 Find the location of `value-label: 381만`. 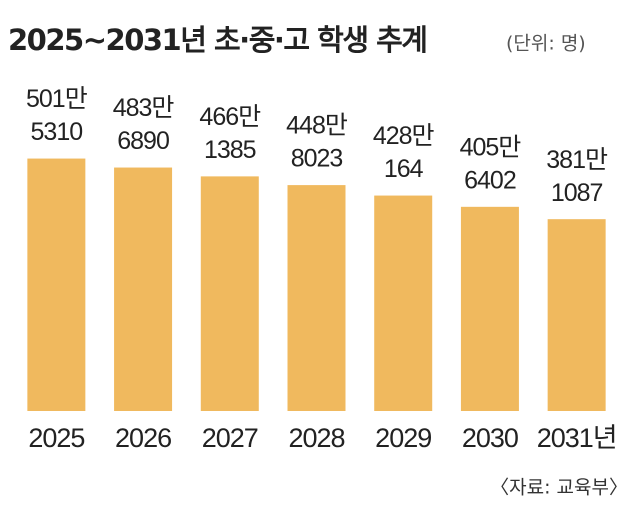

value-label: 381만 is located at coordinates (577, 160).